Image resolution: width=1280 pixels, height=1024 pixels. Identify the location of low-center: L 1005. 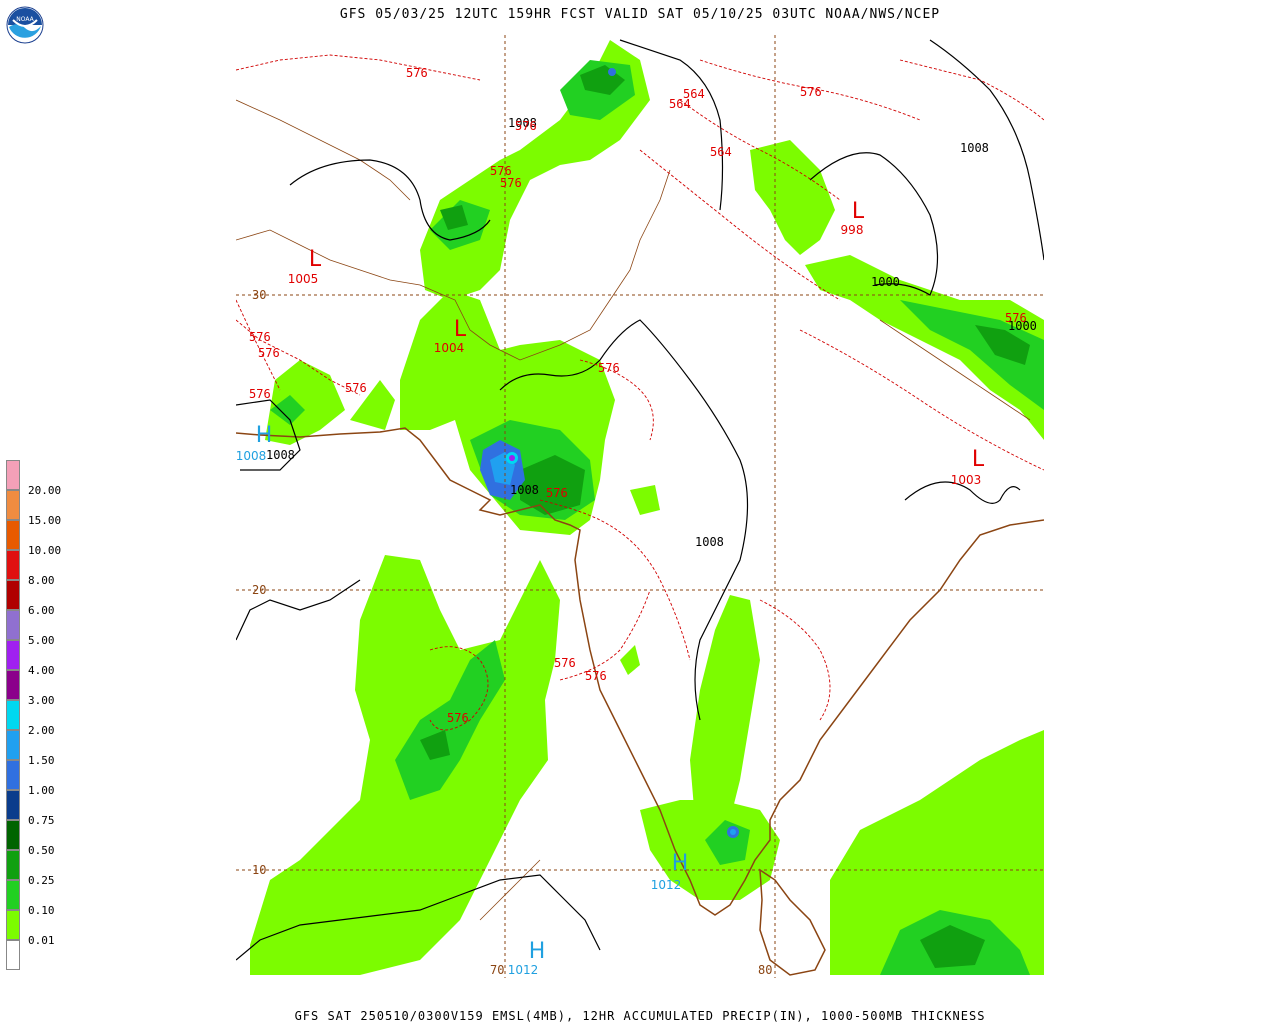
(305, 266).